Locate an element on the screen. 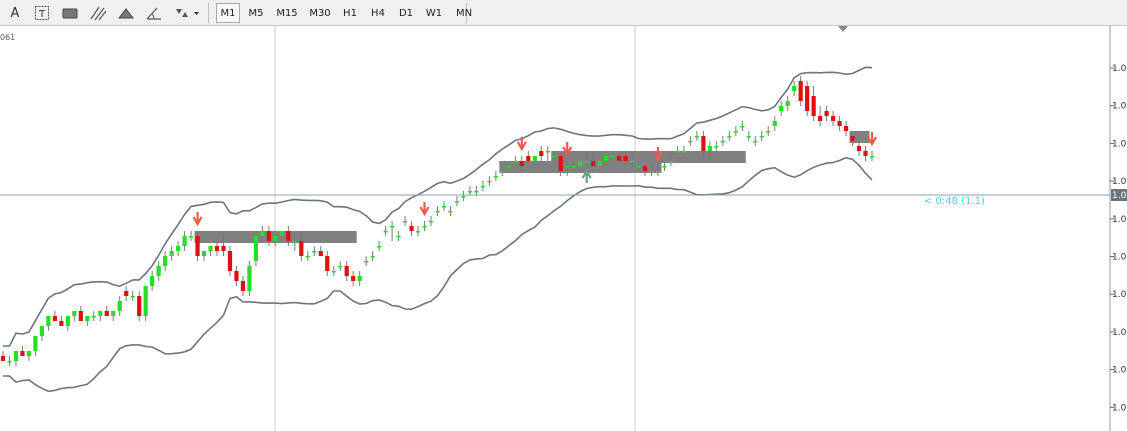  text-tool-glyph: A is located at coordinates (15, 13).